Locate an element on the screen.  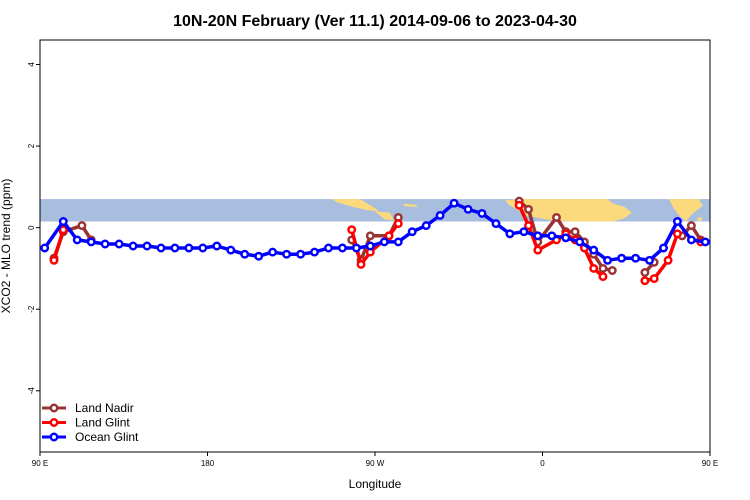
x-axis-label: Longitude is located at coordinates (375, 484).